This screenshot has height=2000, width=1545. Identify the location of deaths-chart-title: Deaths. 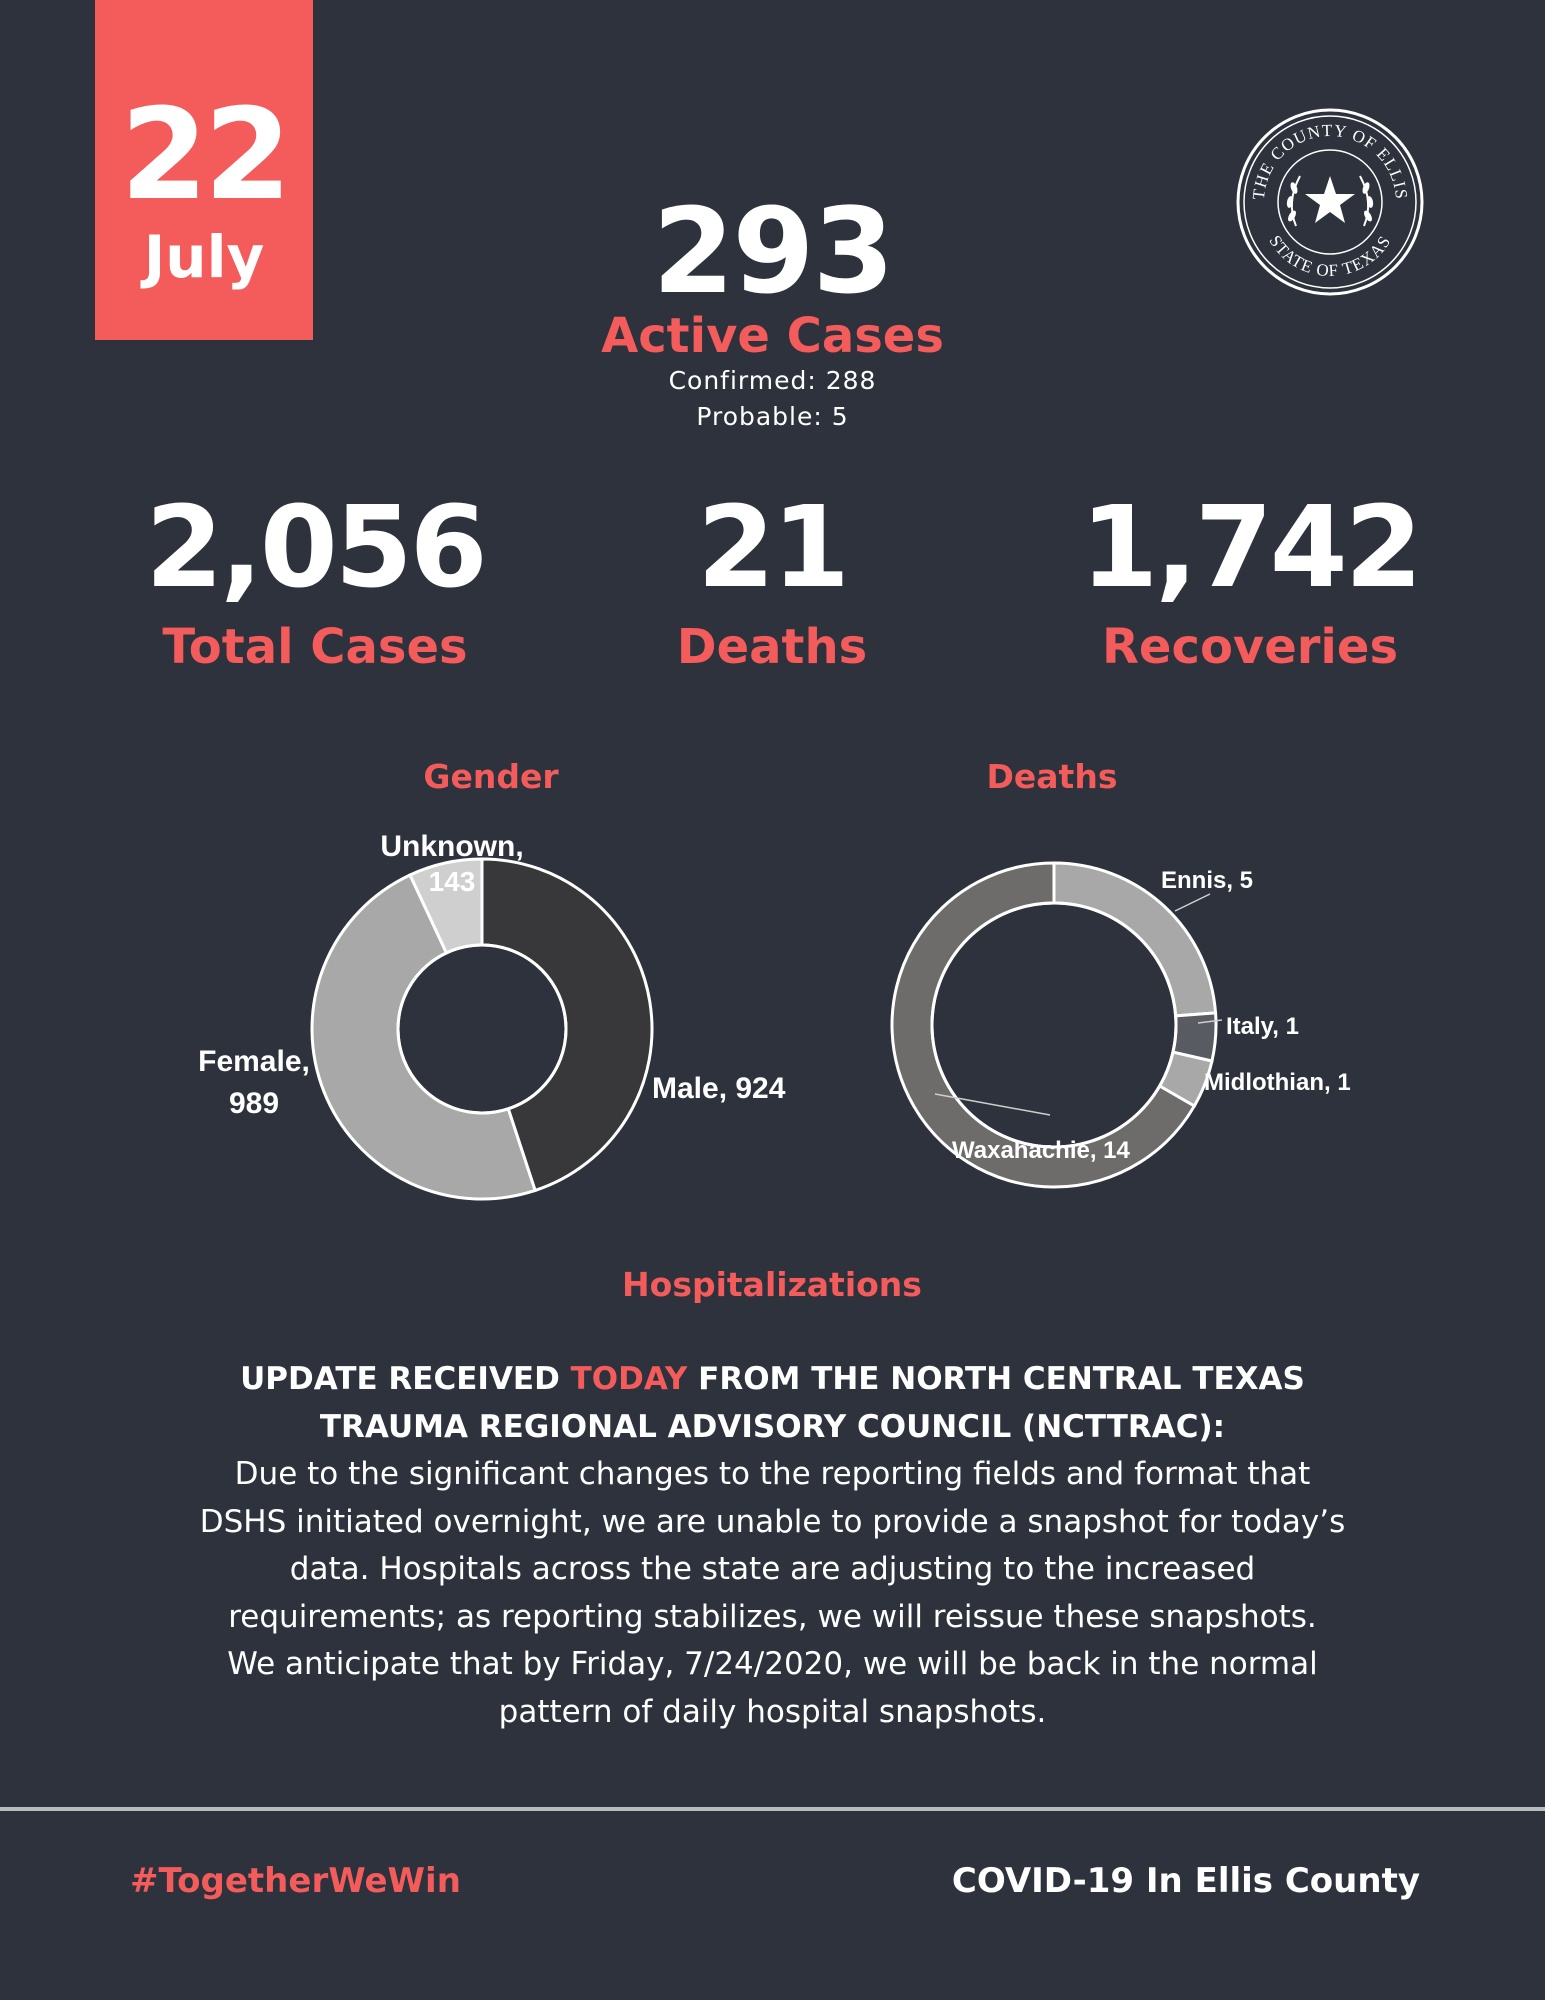
(1052, 776).